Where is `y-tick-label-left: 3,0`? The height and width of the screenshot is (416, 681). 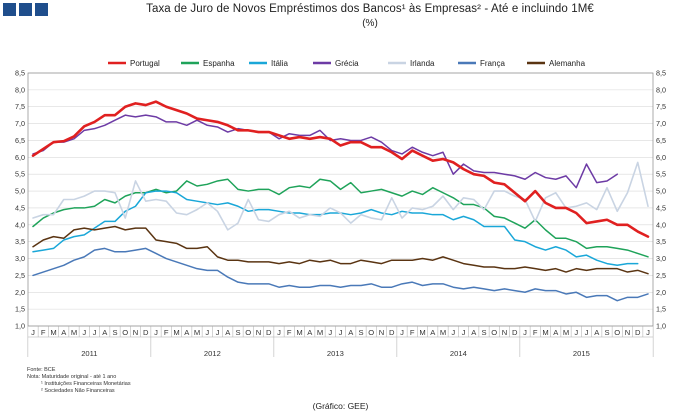
y-tick-label-left: 3,0 is located at coordinates (20, 258).